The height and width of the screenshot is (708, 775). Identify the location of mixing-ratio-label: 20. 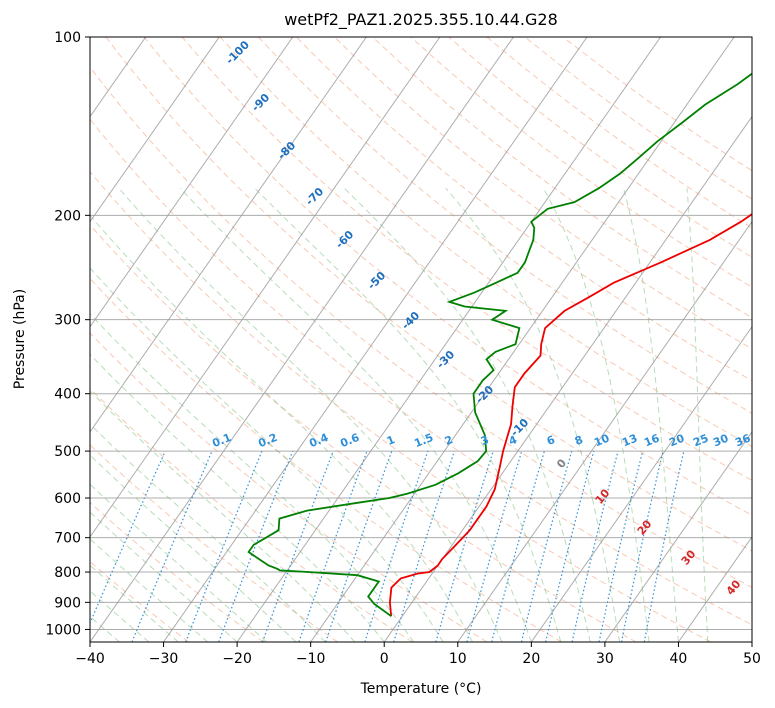
(676, 441).